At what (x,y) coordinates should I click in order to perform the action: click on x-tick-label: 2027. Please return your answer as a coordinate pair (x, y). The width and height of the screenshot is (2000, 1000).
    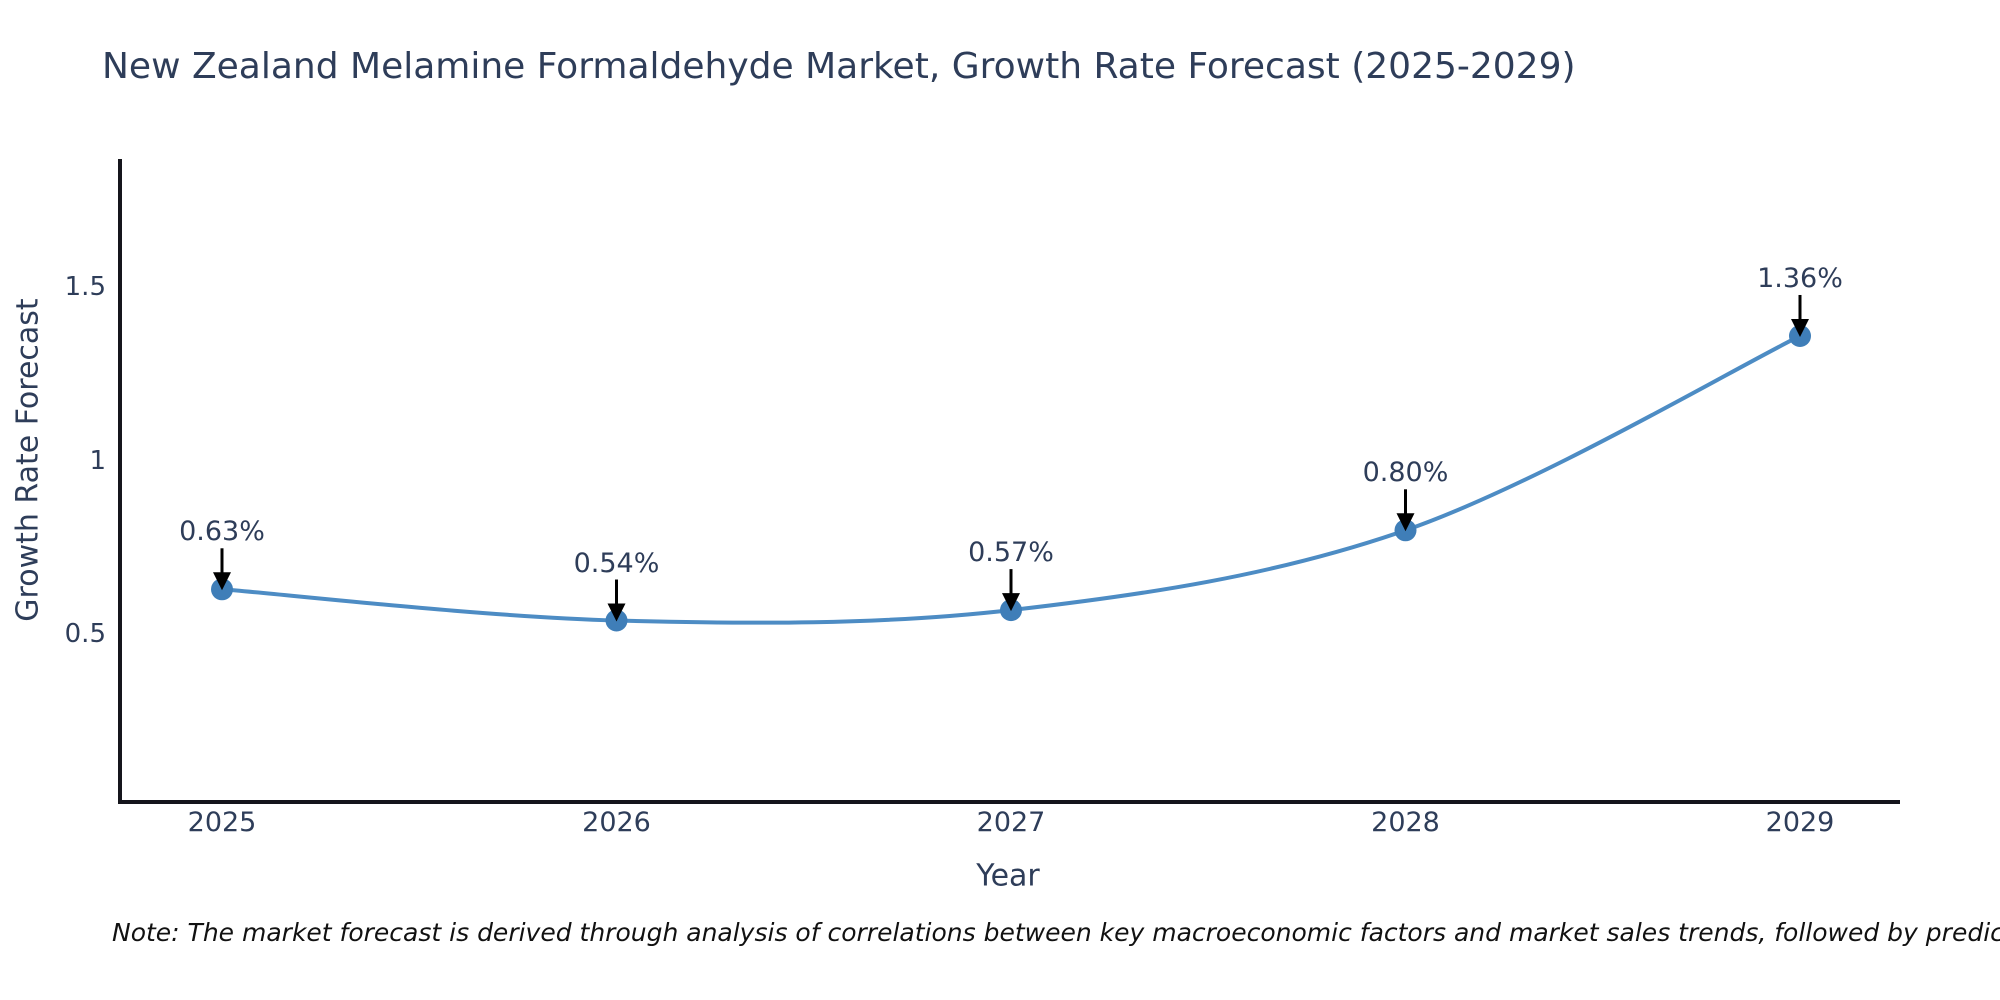
    Looking at the image, I should click on (1011, 822).